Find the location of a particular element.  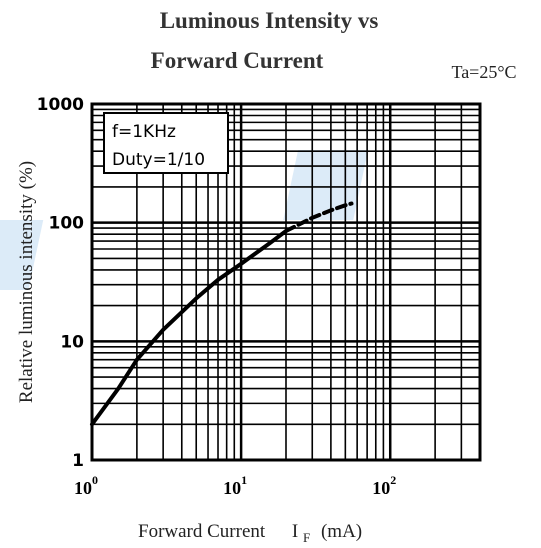

x-tick-exponent: 1 is located at coordinates (244, 480).